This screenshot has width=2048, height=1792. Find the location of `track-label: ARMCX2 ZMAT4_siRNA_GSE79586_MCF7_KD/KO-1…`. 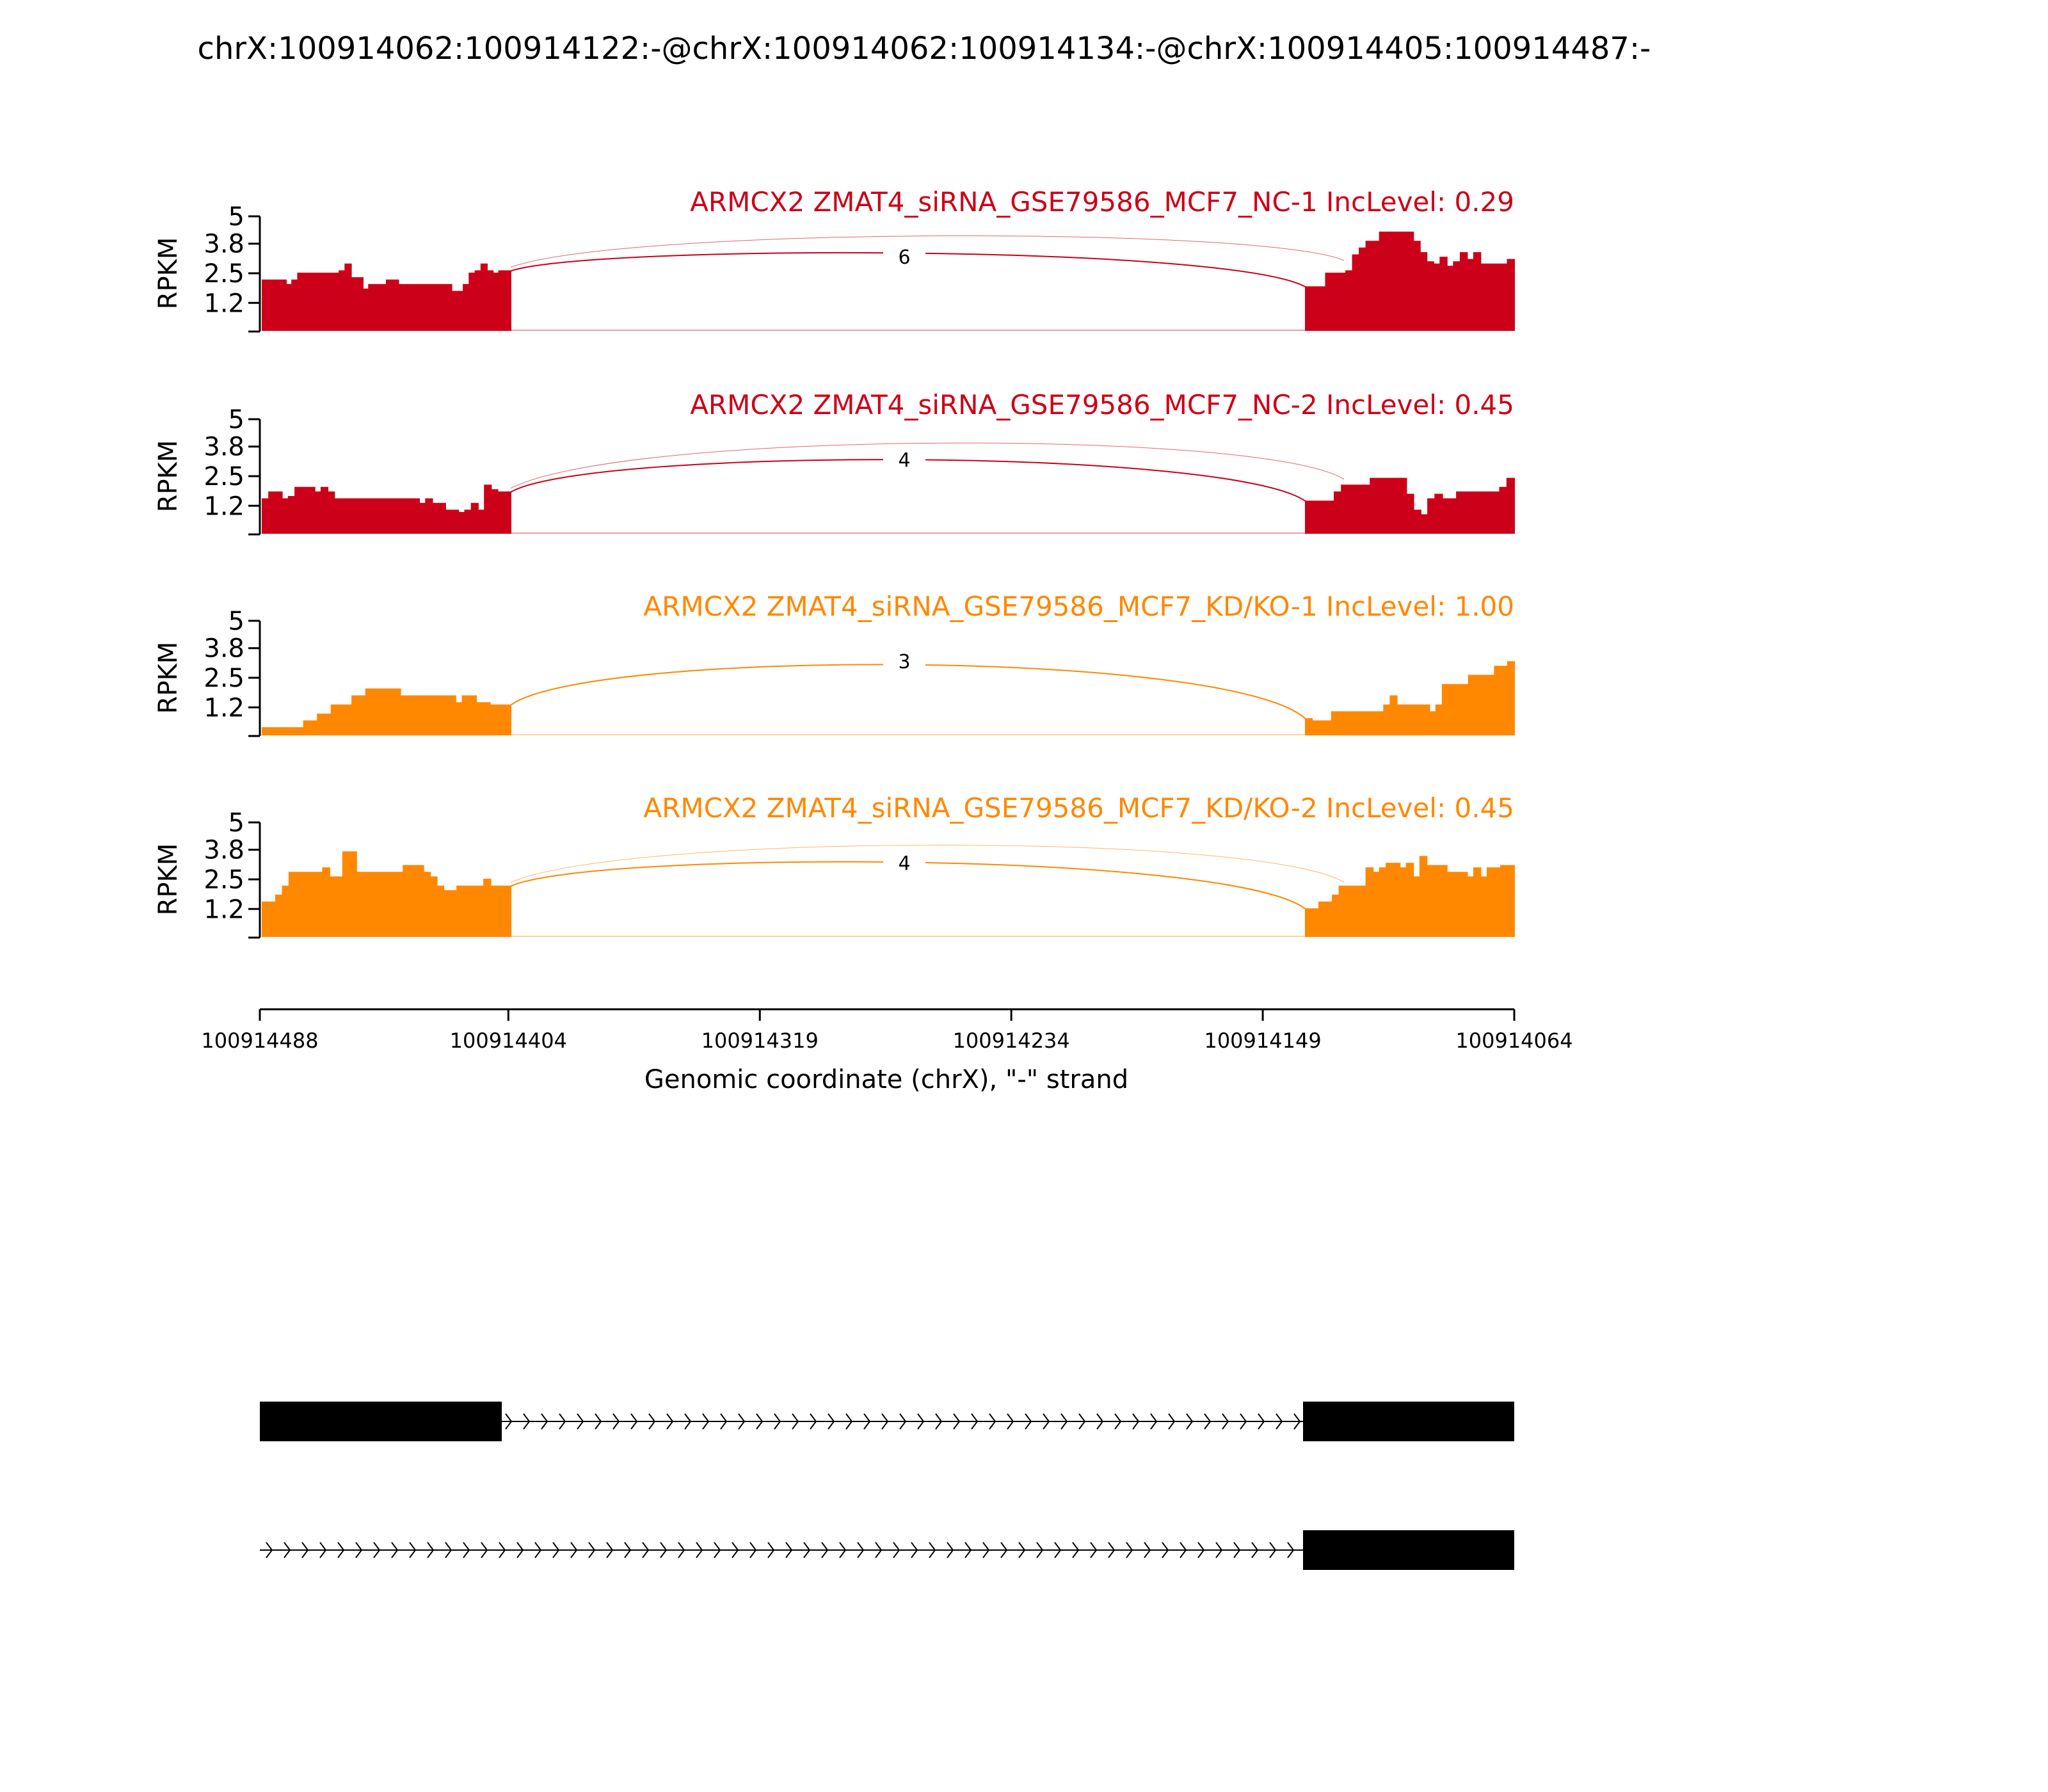

track-label: ARMCX2 ZMAT4_siRNA_GSE79586_MCF7_KD/KO-1… is located at coordinates (1078, 606).